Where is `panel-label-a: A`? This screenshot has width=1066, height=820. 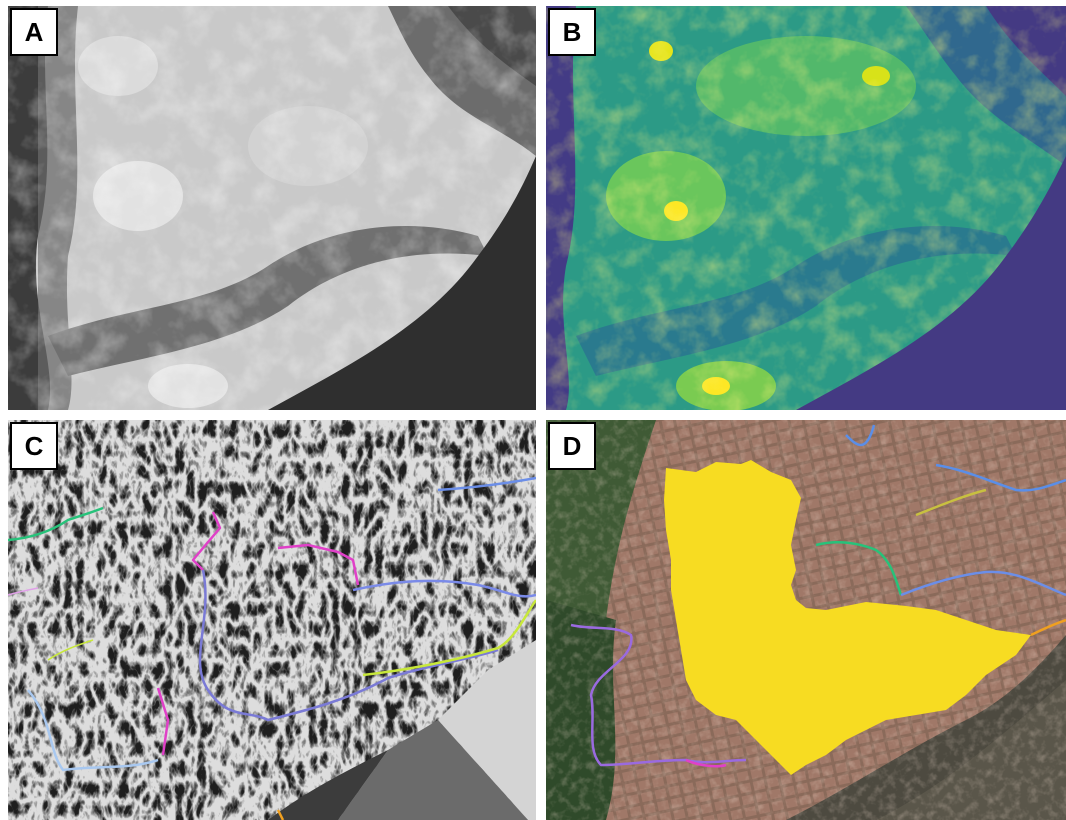 panel-label-a: A is located at coordinates (34, 32).